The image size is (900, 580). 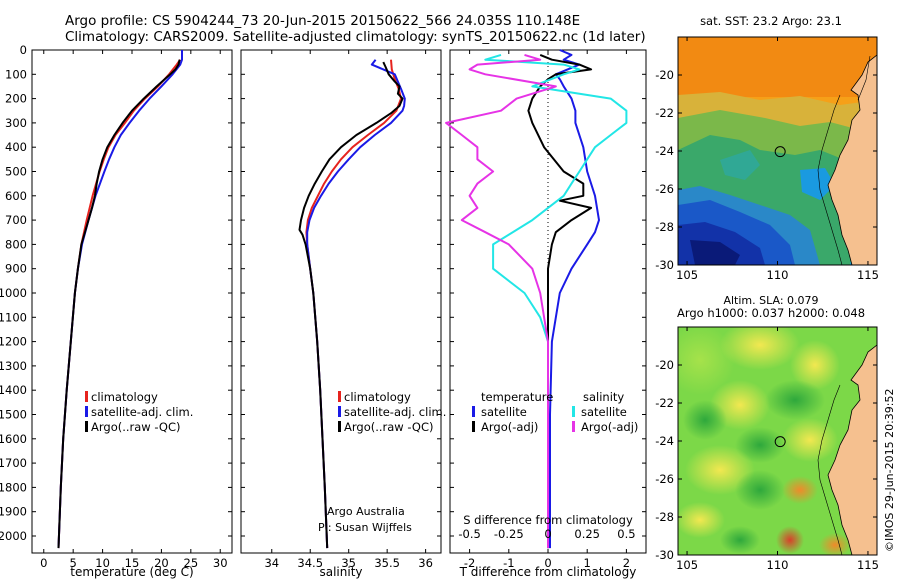 What do you see at coordinates (13, 317) in the screenshot?
I see `y-tick-label: 1100` at bounding box center [13, 317].